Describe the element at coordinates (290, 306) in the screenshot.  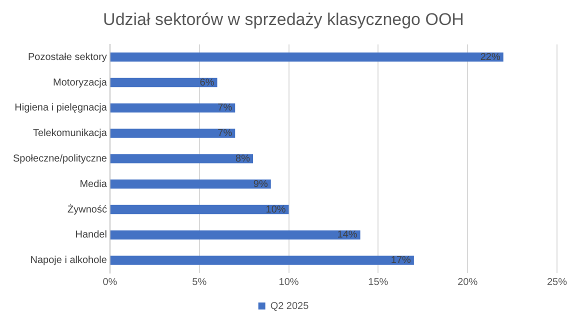
I see `legend-label: Q2 2025` at that location.